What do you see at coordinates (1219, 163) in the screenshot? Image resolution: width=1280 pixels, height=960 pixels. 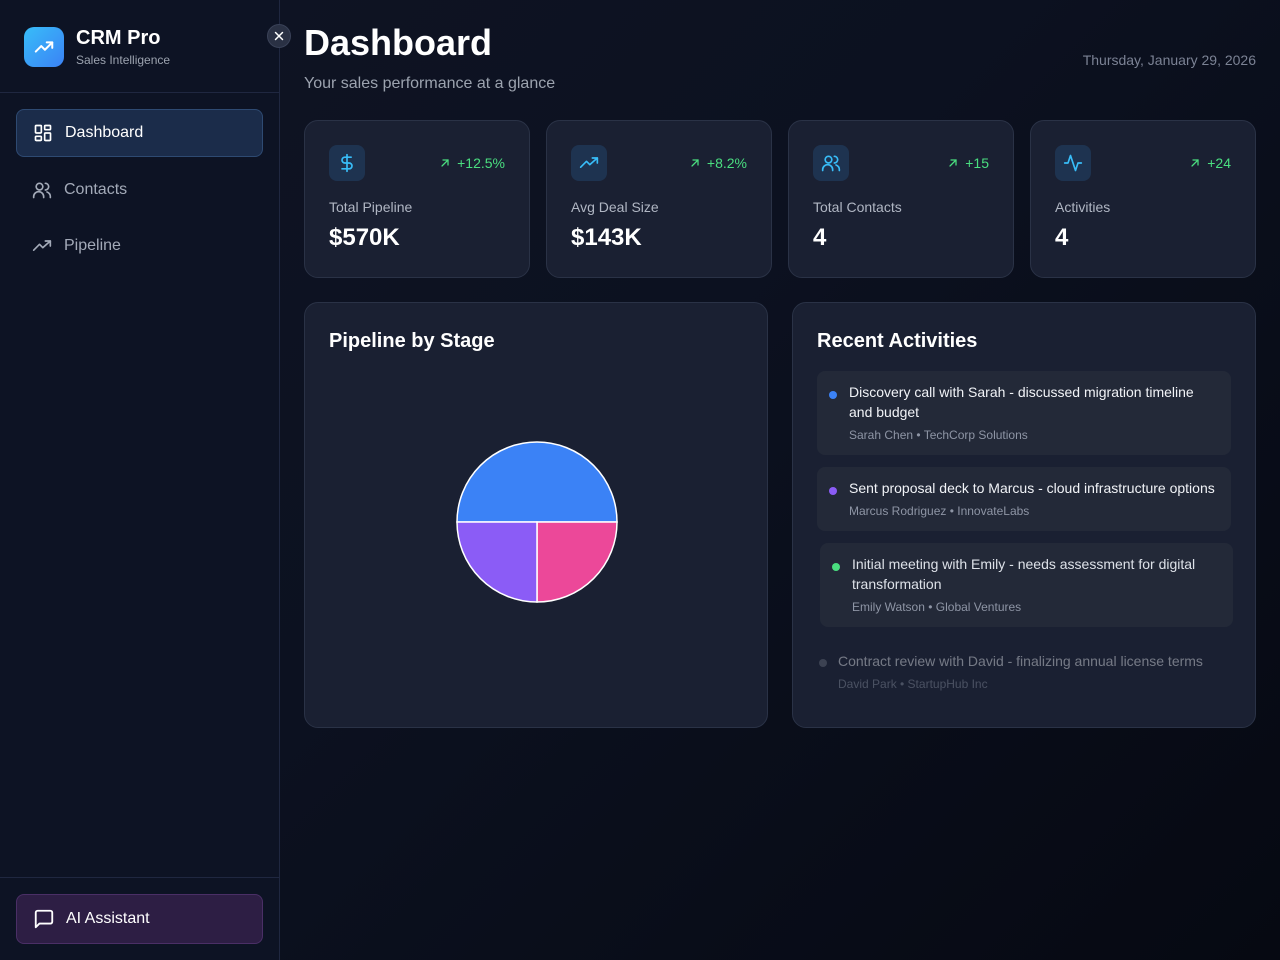 I see `stat-change-value: +24` at bounding box center [1219, 163].